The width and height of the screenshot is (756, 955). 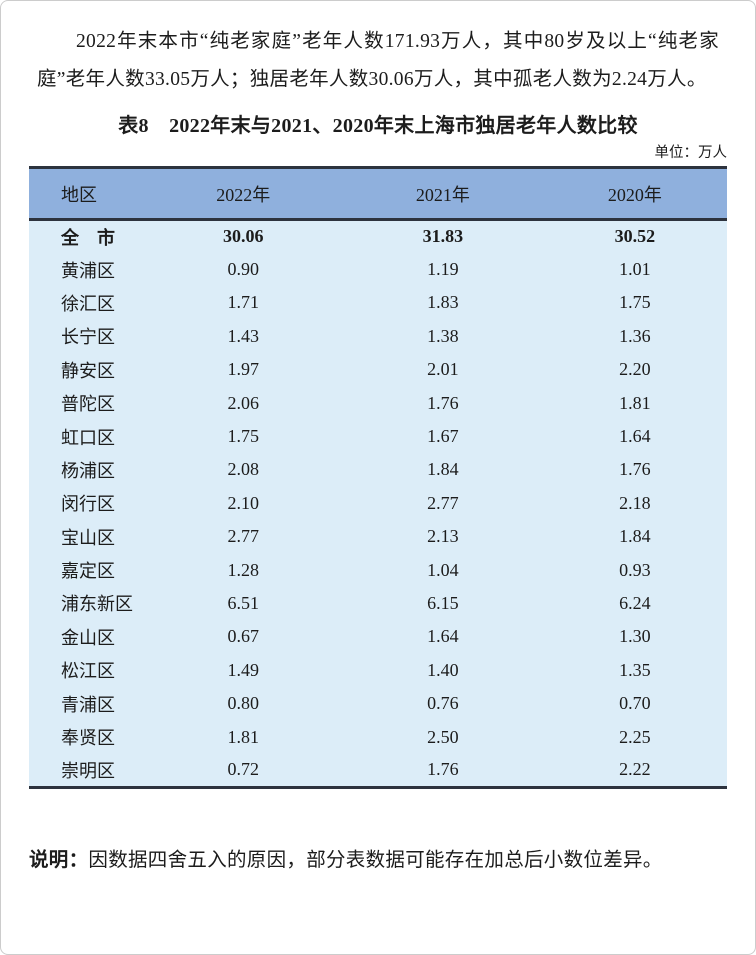 I want to click on value-cell: 2.08, so click(x=243, y=469).